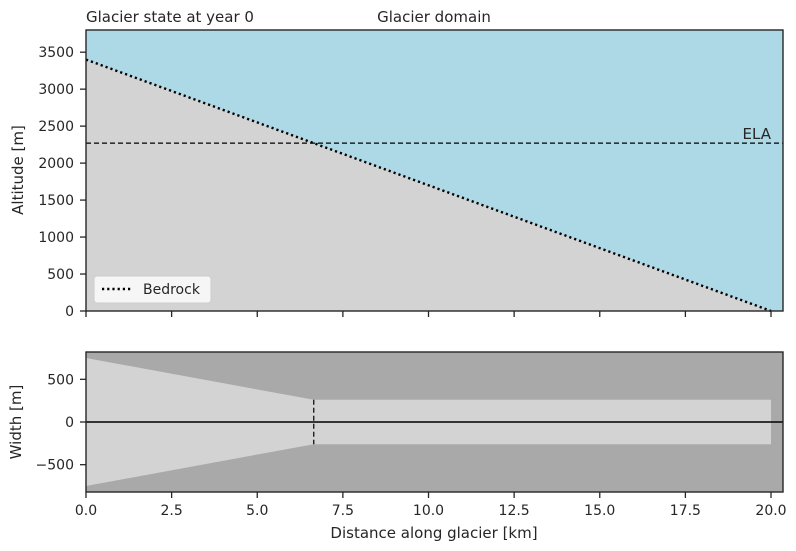 The image size is (796, 551). I want to click on width-x-ticks: 0.0 2.5 5.0 7.5 10.0 12.5 15.0 17.5 20.0, so click(431, 505).